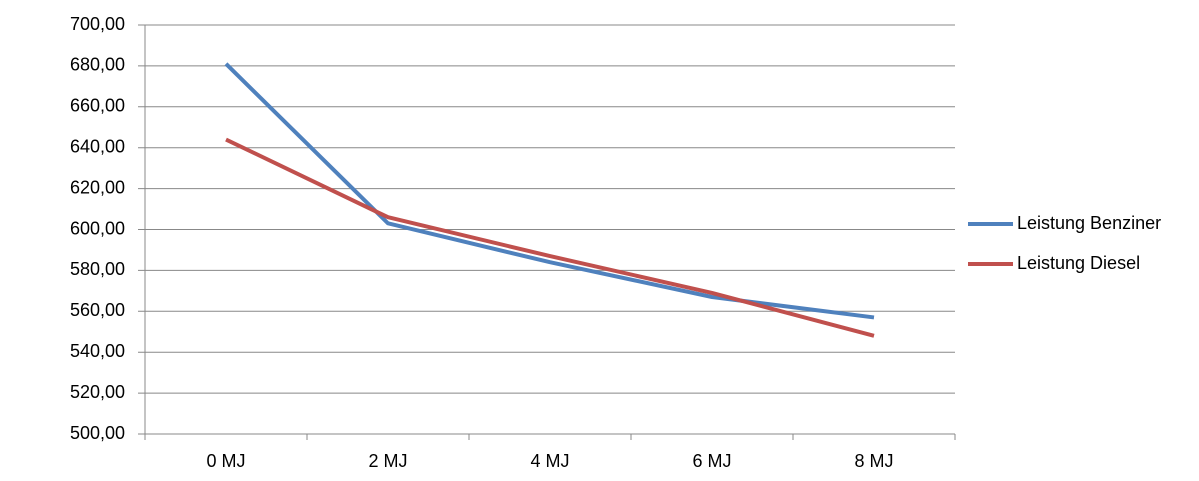  Describe the element at coordinates (1078, 263) in the screenshot. I see `legend-label: Leistung Diesel` at that location.